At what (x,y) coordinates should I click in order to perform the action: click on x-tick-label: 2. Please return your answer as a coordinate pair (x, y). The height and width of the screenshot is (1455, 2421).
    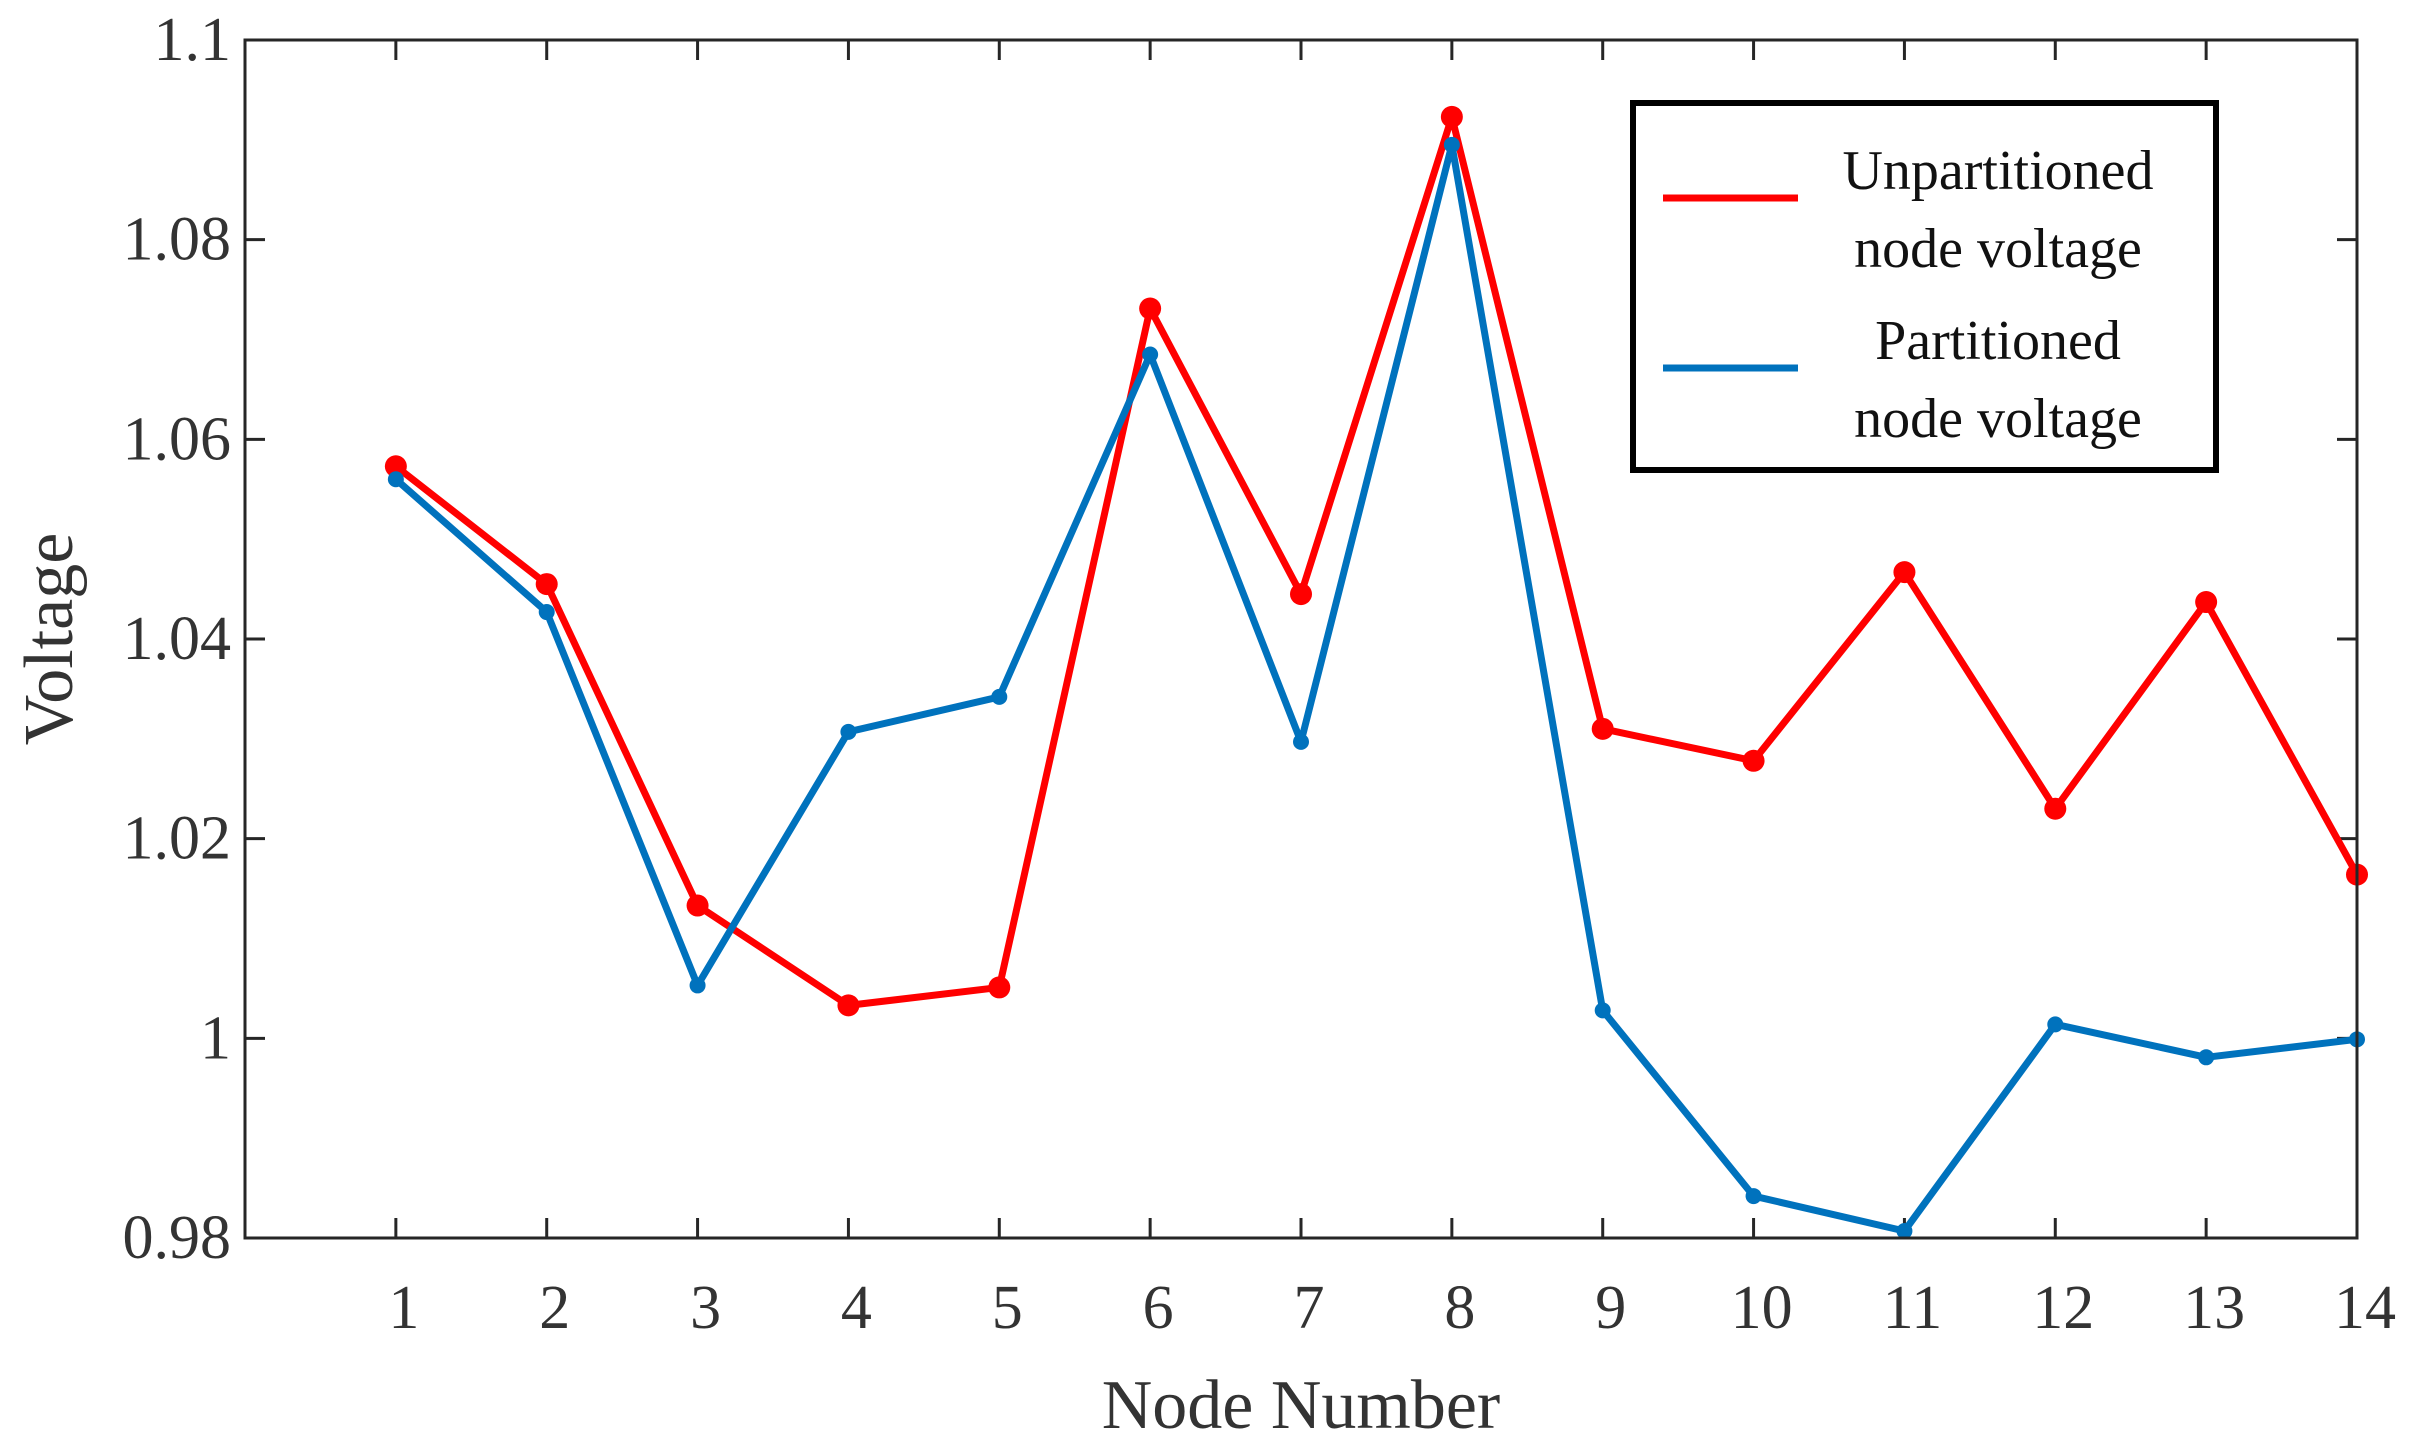
    Looking at the image, I should click on (554, 1308).